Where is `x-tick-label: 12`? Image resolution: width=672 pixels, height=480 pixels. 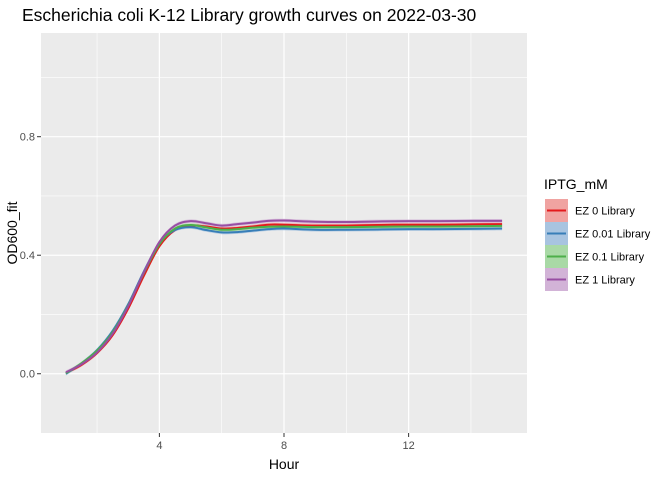 x-tick-label: 12 is located at coordinates (408, 446).